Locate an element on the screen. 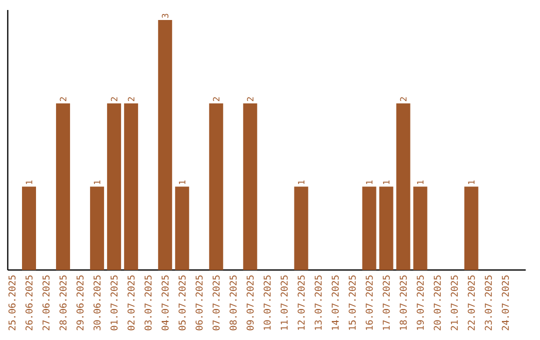  x-tick-label: 20.07.2025 is located at coordinates (437, 302).